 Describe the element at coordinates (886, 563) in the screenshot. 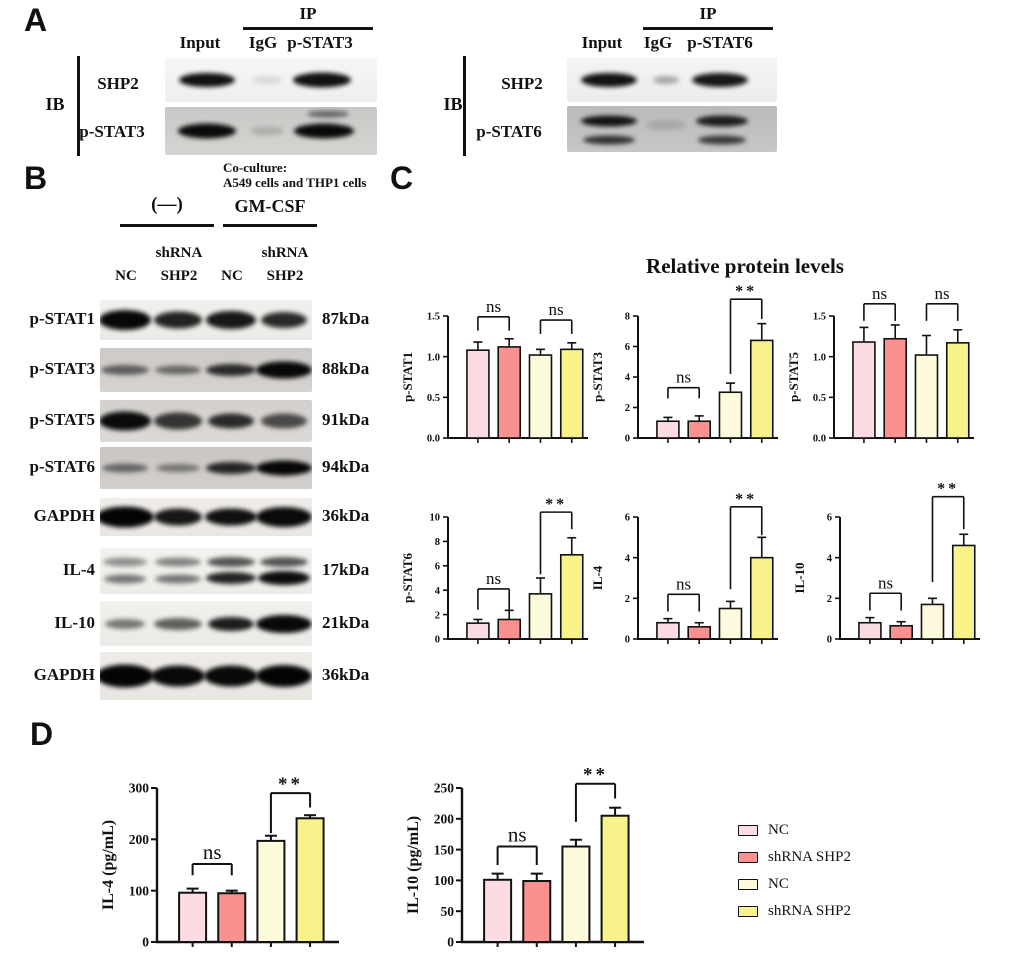

I see `bar-chart-svg: 0 2 4 6 IL-10 ns **` at that location.